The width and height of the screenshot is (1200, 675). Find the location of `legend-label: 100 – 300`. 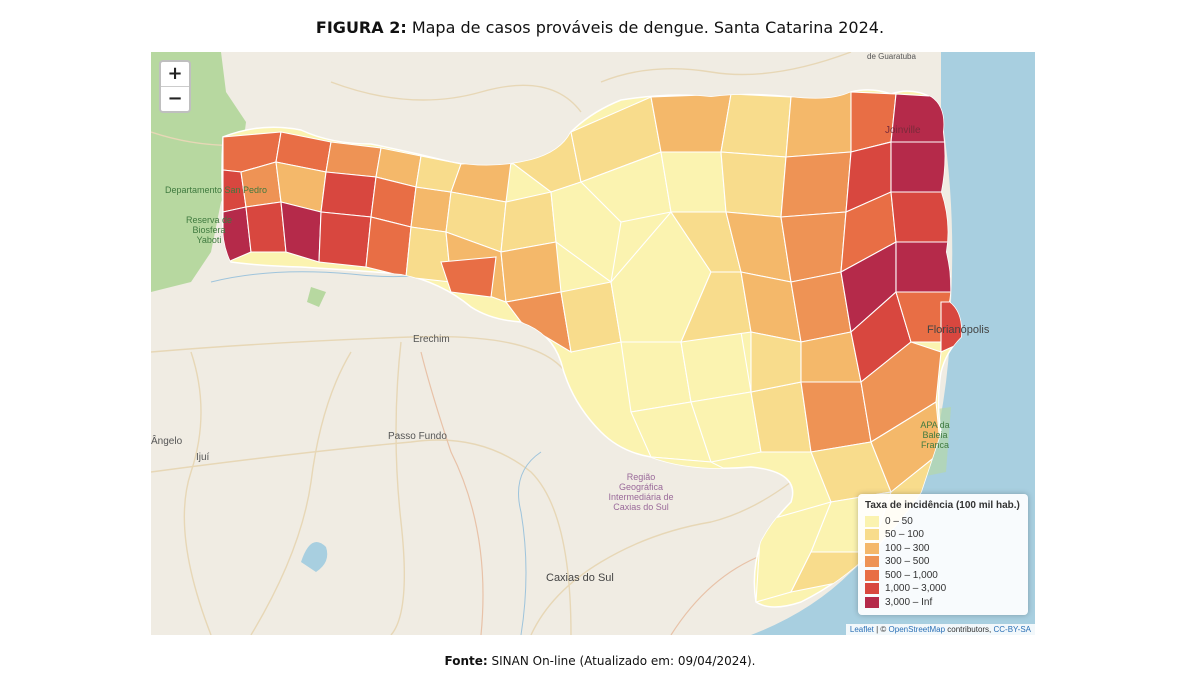

legend-label: 100 – 300 is located at coordinates (907, 548).